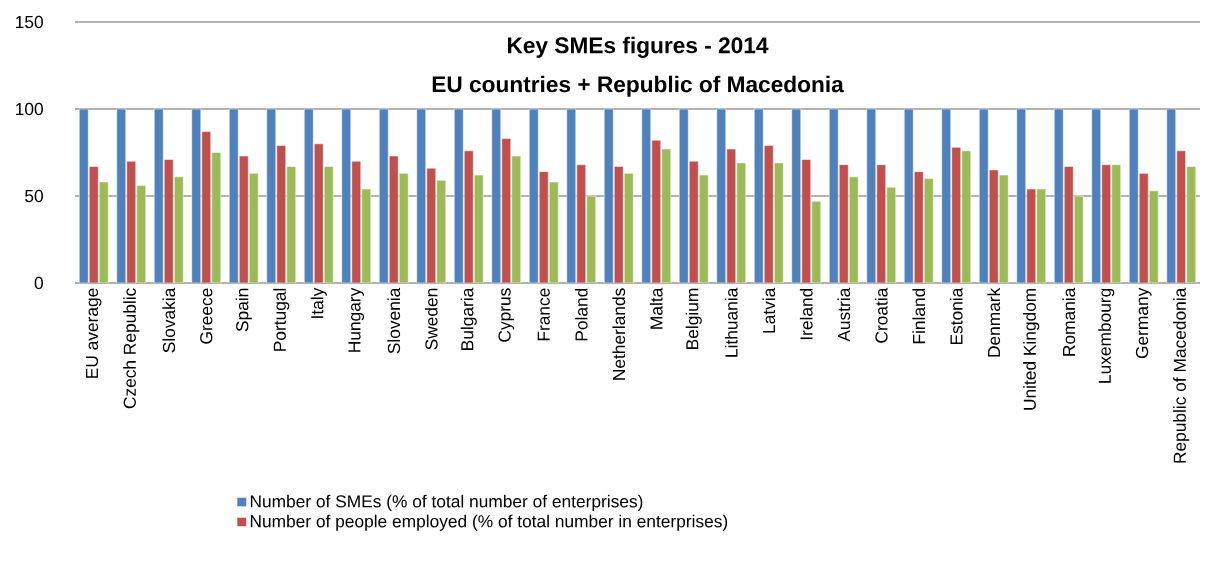 The image size is (1207, 567). Describe the element at coordinates (656, 308) in the screenshot. I see `x-tick-label: Malta` at that location.